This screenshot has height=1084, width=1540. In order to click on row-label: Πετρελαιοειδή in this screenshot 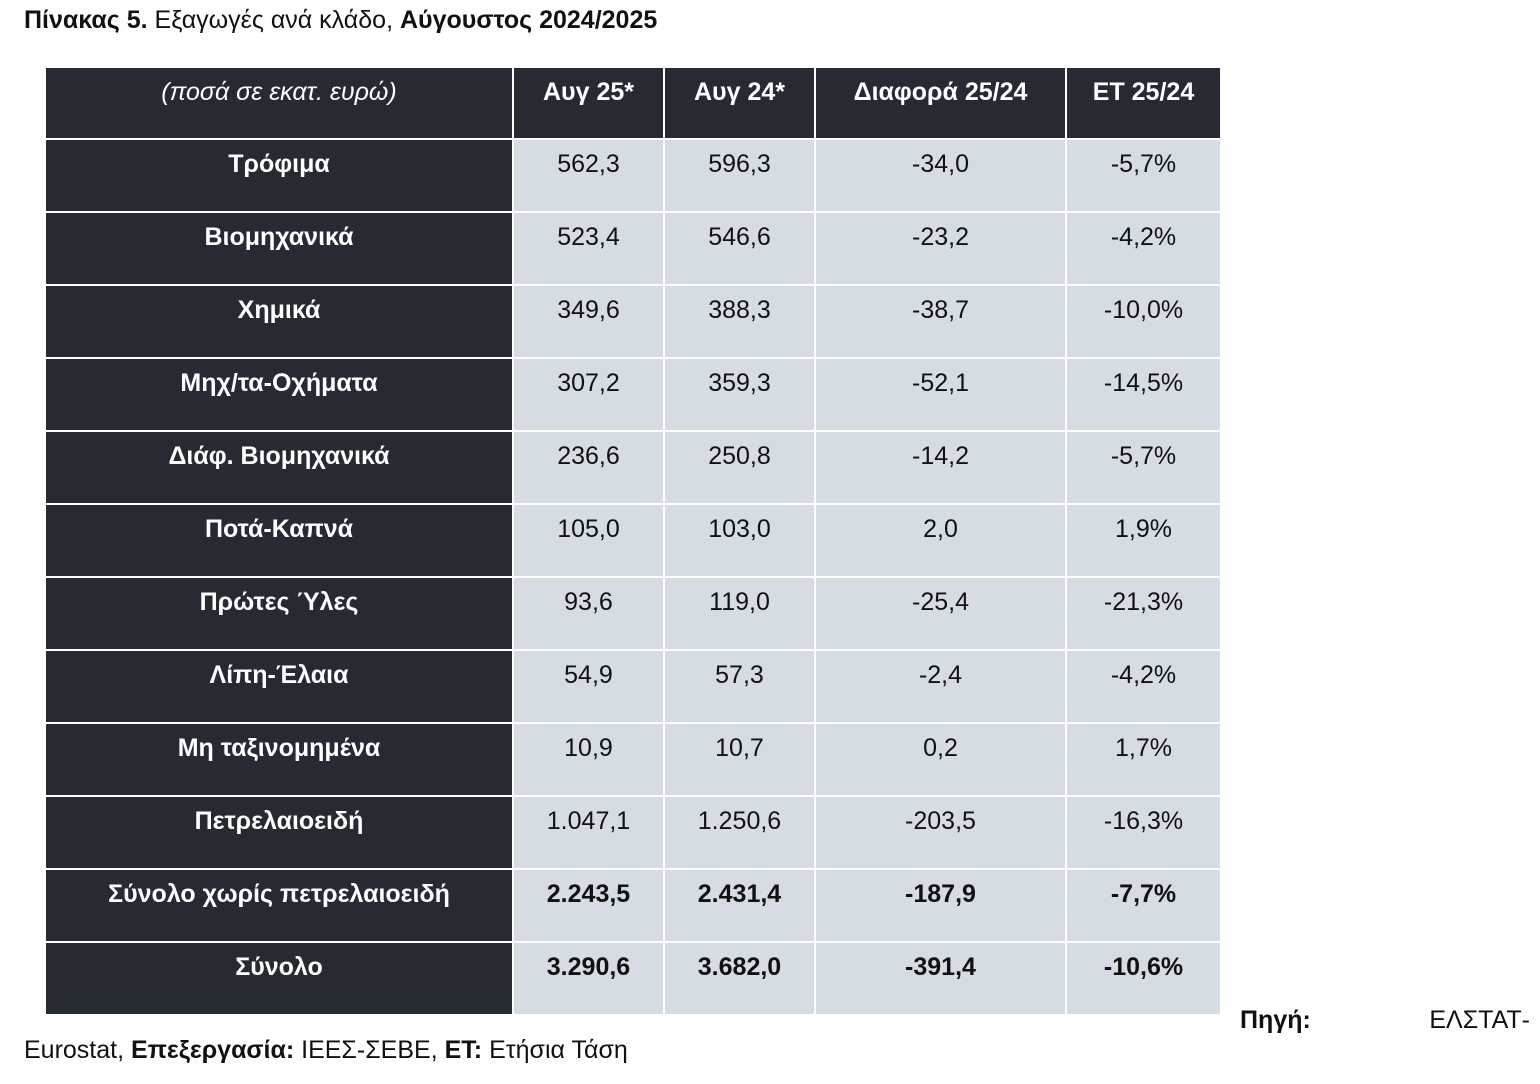, I will do `click(279, 832)`.